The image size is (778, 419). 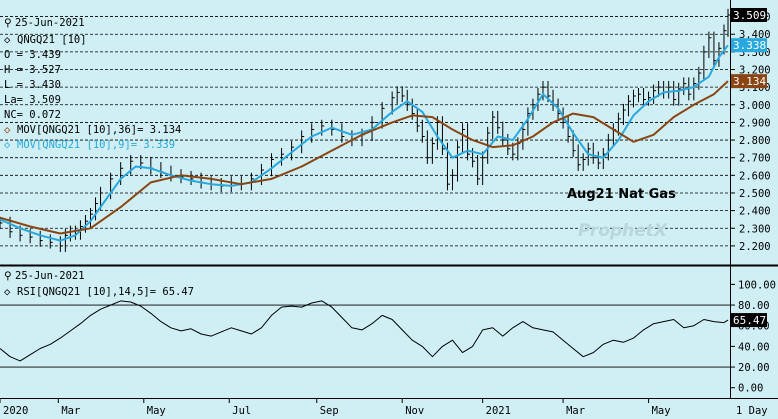 What do you see at coordinates (32, 55) in the screenshot?
I see `price-header-open: O = 3.439` at bounding box center [32, 55].